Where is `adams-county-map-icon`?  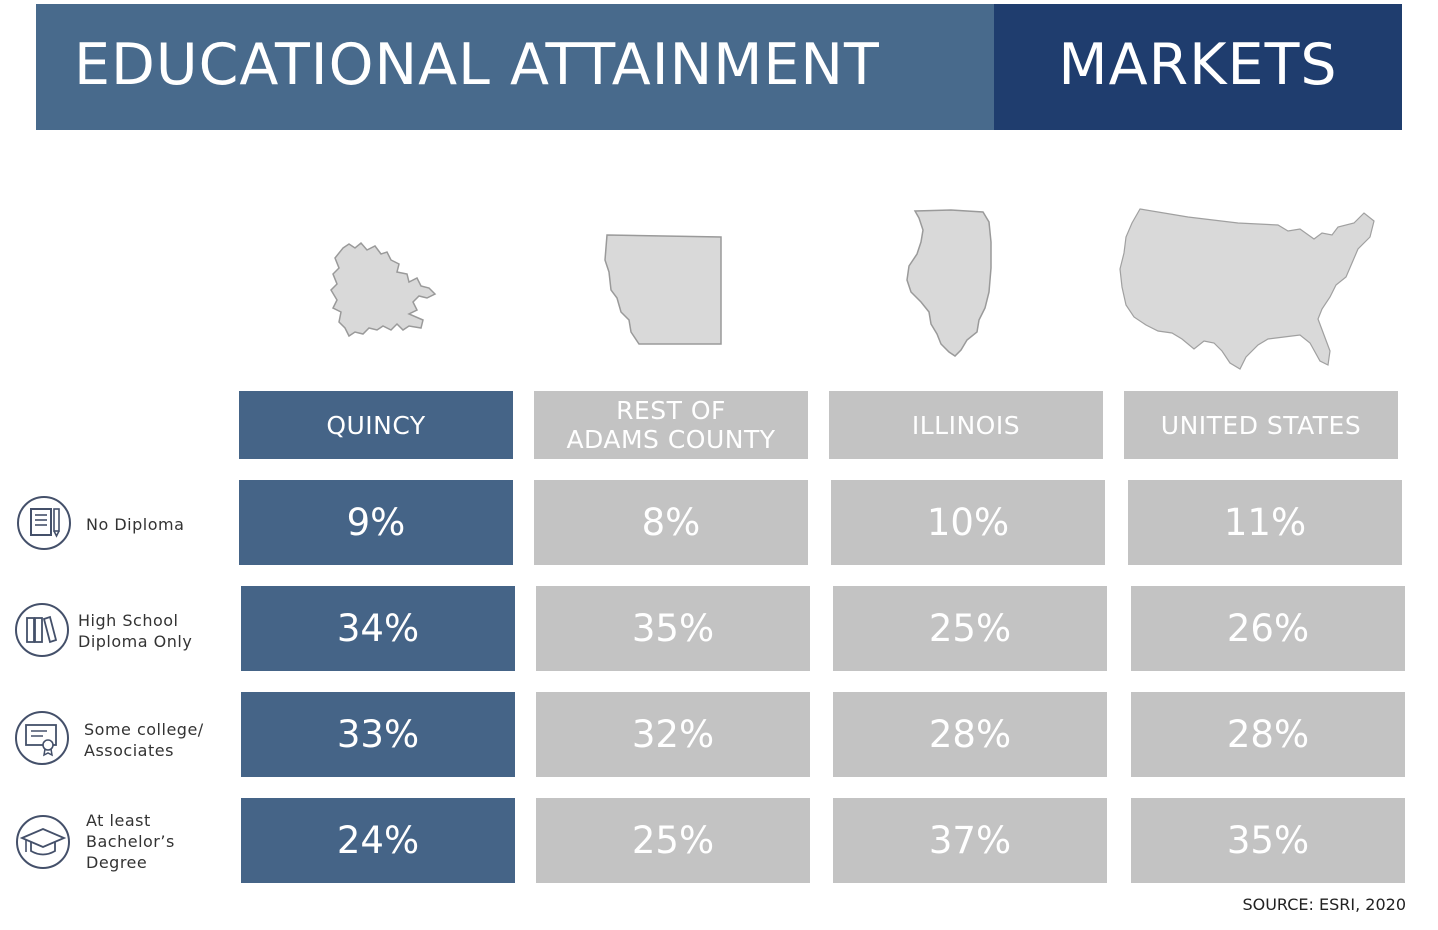
adams-county-map-icon is located at coordinates (663, 289).